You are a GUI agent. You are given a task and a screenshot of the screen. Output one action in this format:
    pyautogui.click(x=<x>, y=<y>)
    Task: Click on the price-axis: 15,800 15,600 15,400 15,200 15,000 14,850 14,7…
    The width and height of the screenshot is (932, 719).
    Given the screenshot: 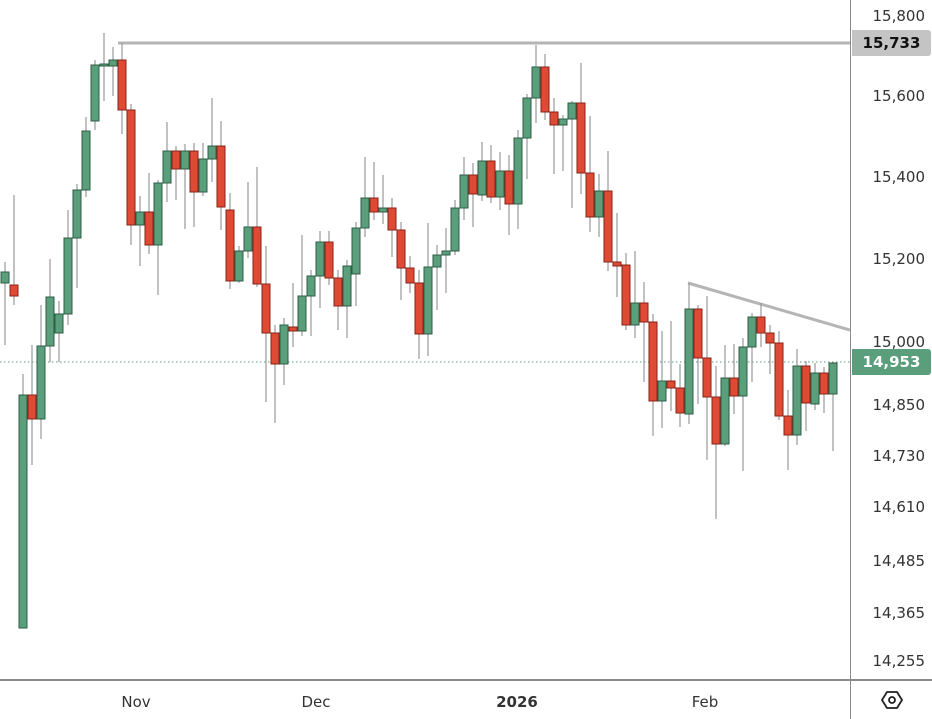 What is the action you would take?
    pyautogui.click(x=891, y=340)
    